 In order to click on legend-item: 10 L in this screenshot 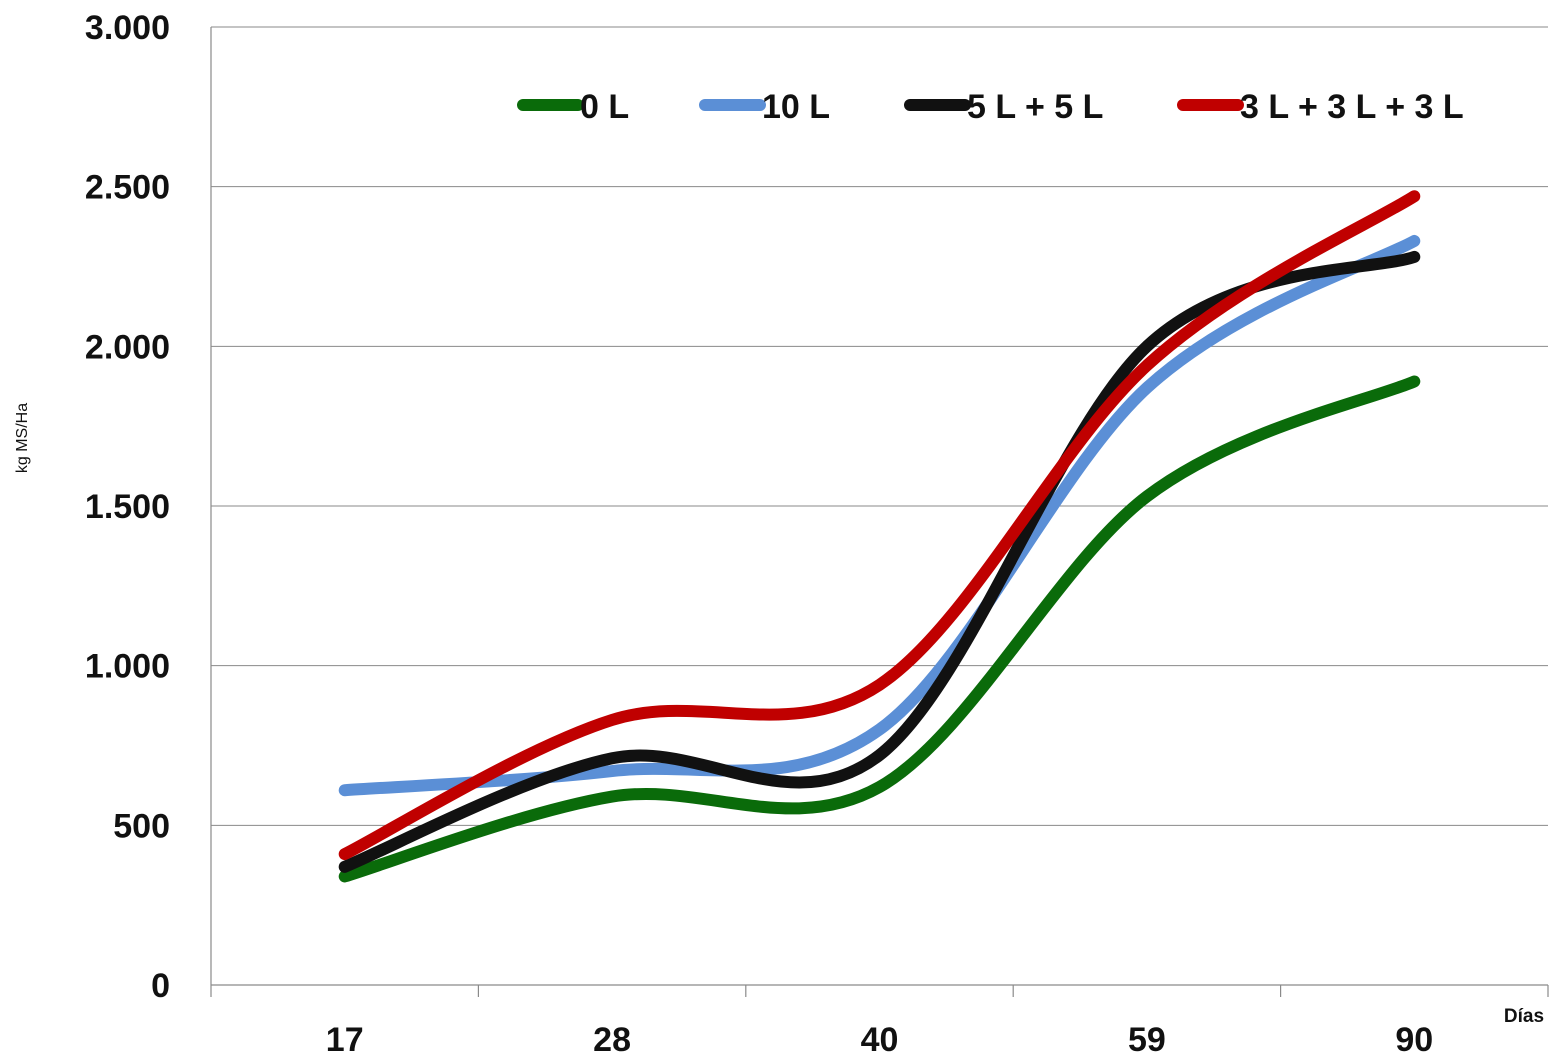, I will do `click(764, 107)`.